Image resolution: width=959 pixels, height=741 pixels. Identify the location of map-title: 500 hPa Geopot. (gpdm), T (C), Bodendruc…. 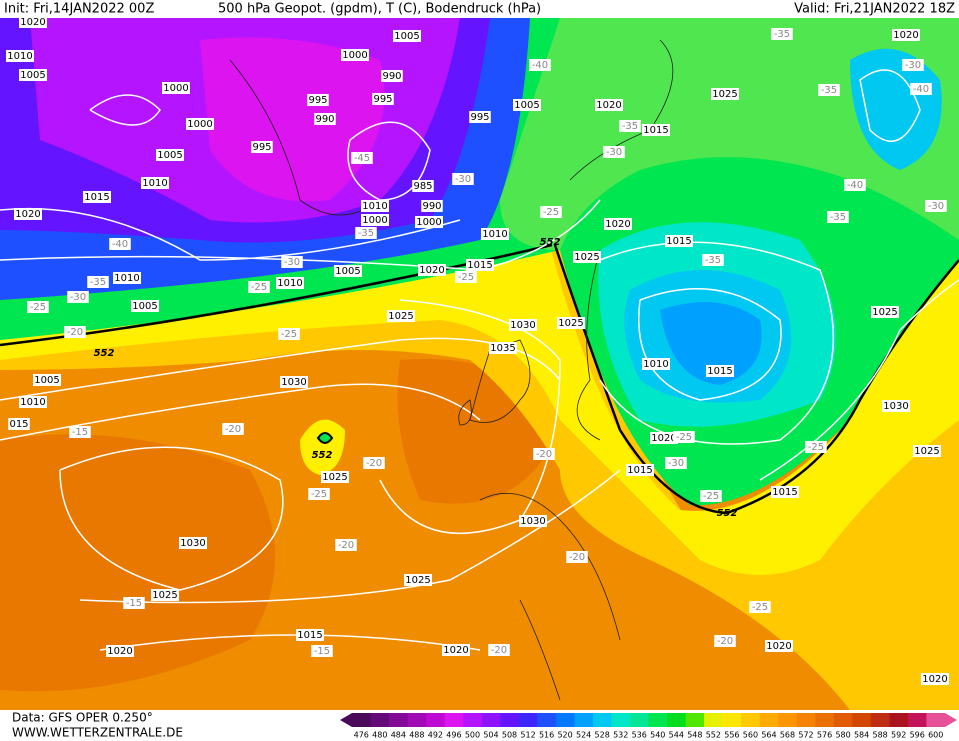
(379, 9).